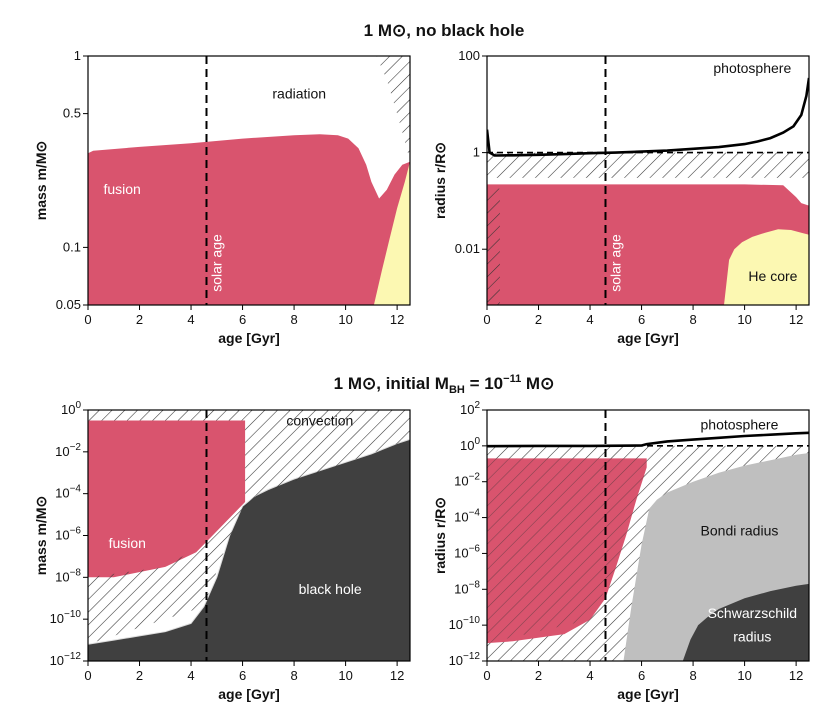 This screenshot has height=722, width=830. I want to click on region-core-hatch, so click(493, 246).